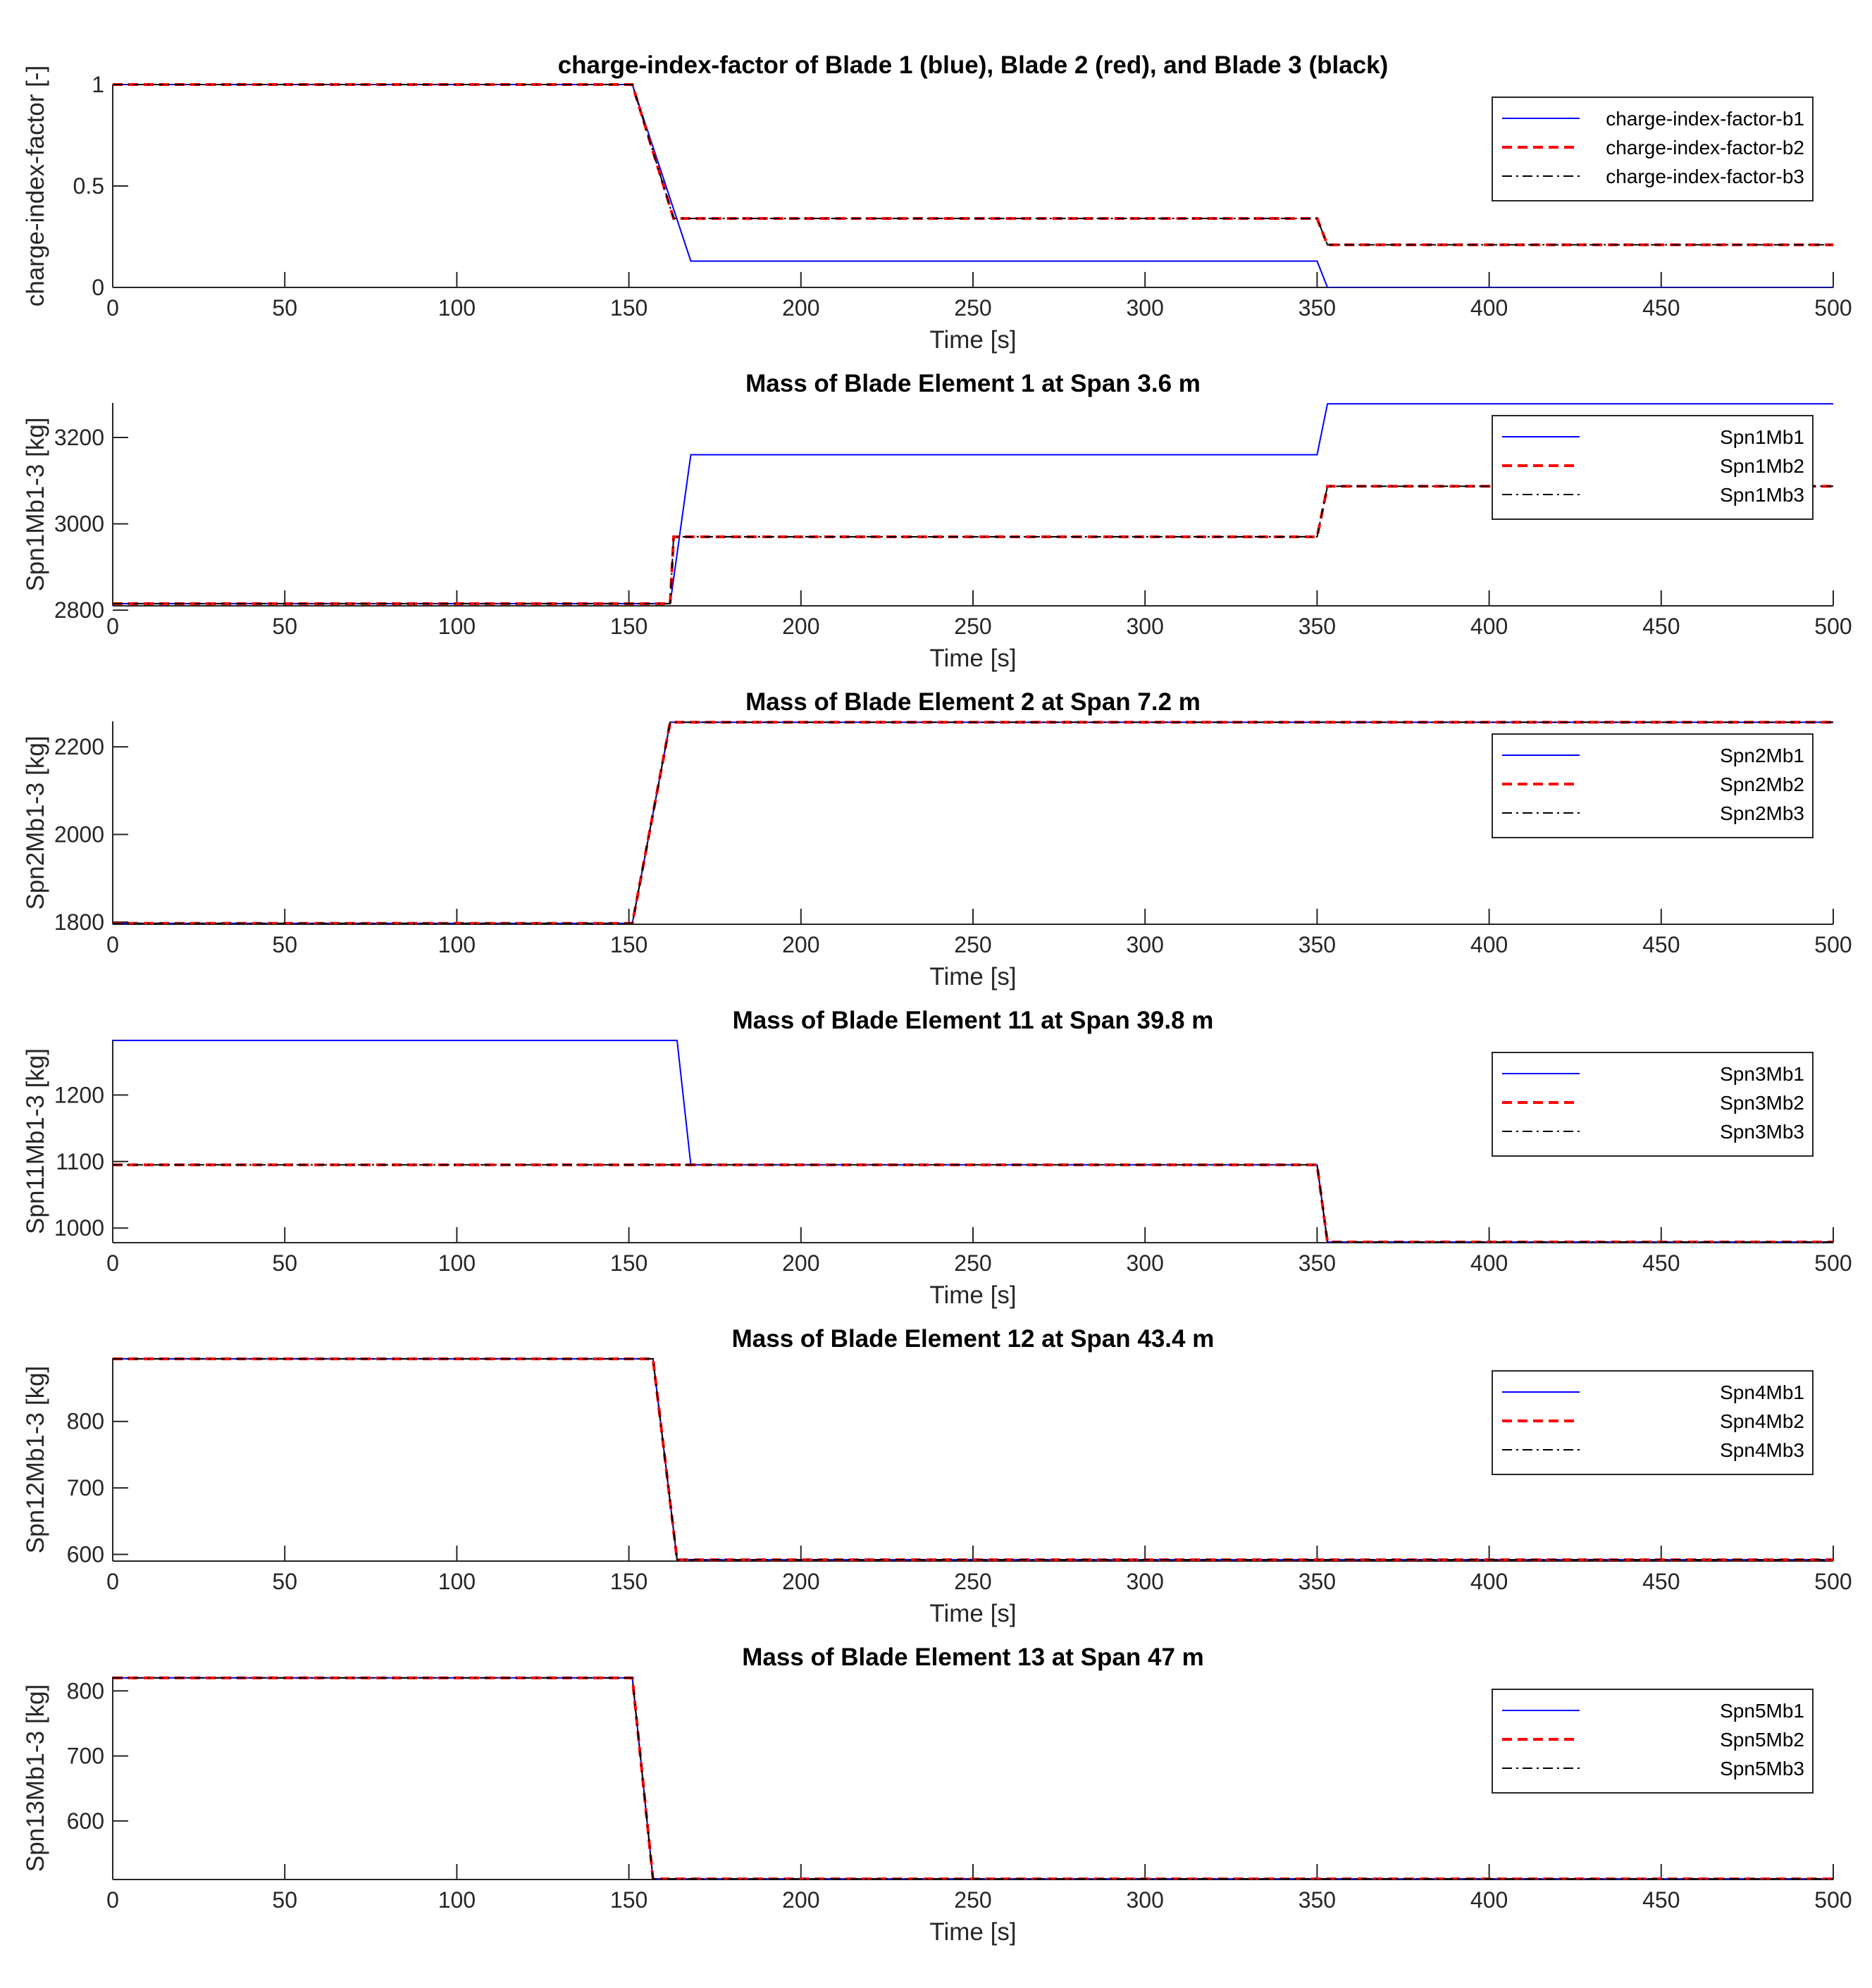 This screenshot has width=1872, height=1988. I want to click on chart-6-series-Spn5Mb3, so click(973, 1778).